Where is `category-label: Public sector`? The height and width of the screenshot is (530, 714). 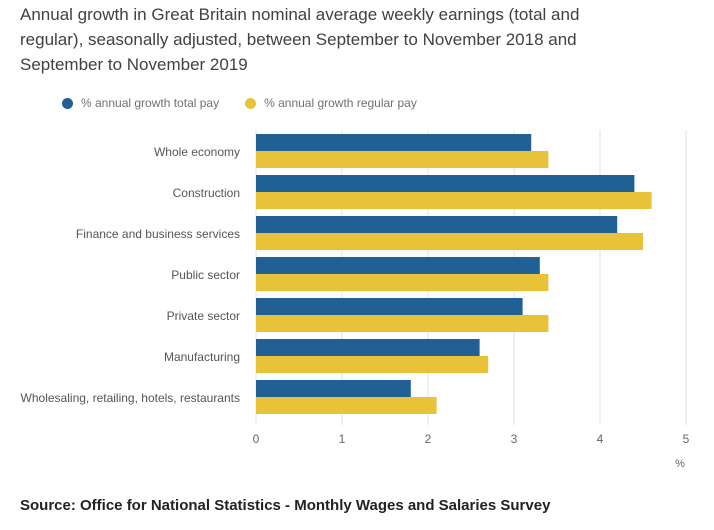
category-label: Public sector is located at coordinates (205, 275).